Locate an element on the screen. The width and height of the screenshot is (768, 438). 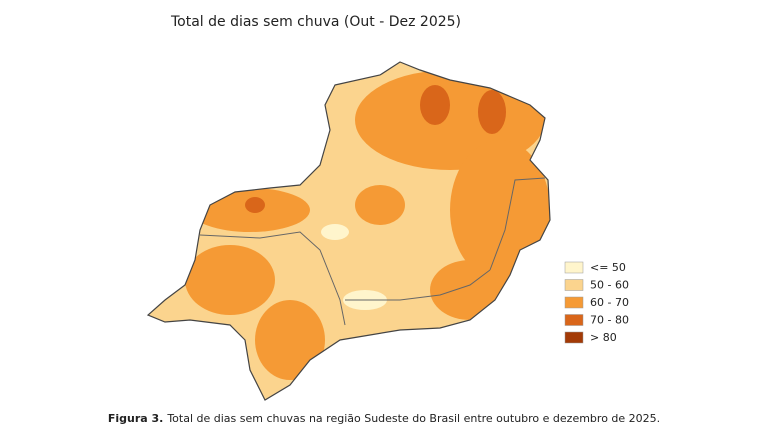
legend-label: <= 50 is located at coordinates (608, 267).